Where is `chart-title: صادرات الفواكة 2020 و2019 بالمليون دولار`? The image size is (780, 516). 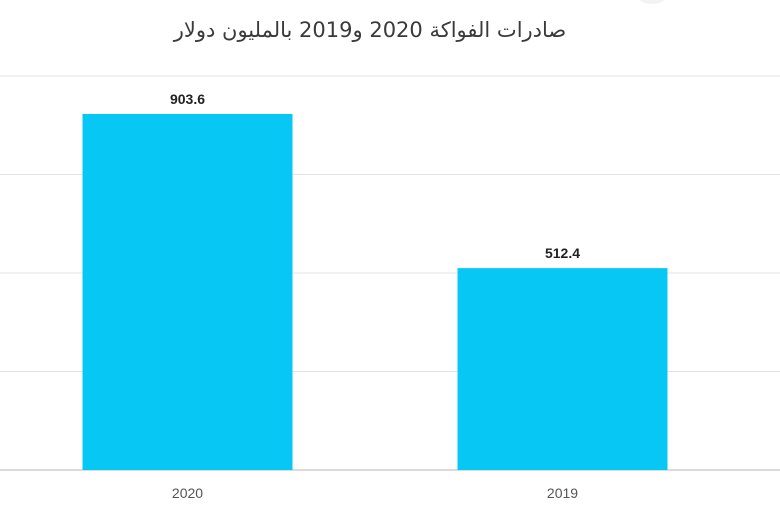
chart-title: صادرات الفواكة 2020 و2019 بالمليون دولار is located at coordinates (370, 30).